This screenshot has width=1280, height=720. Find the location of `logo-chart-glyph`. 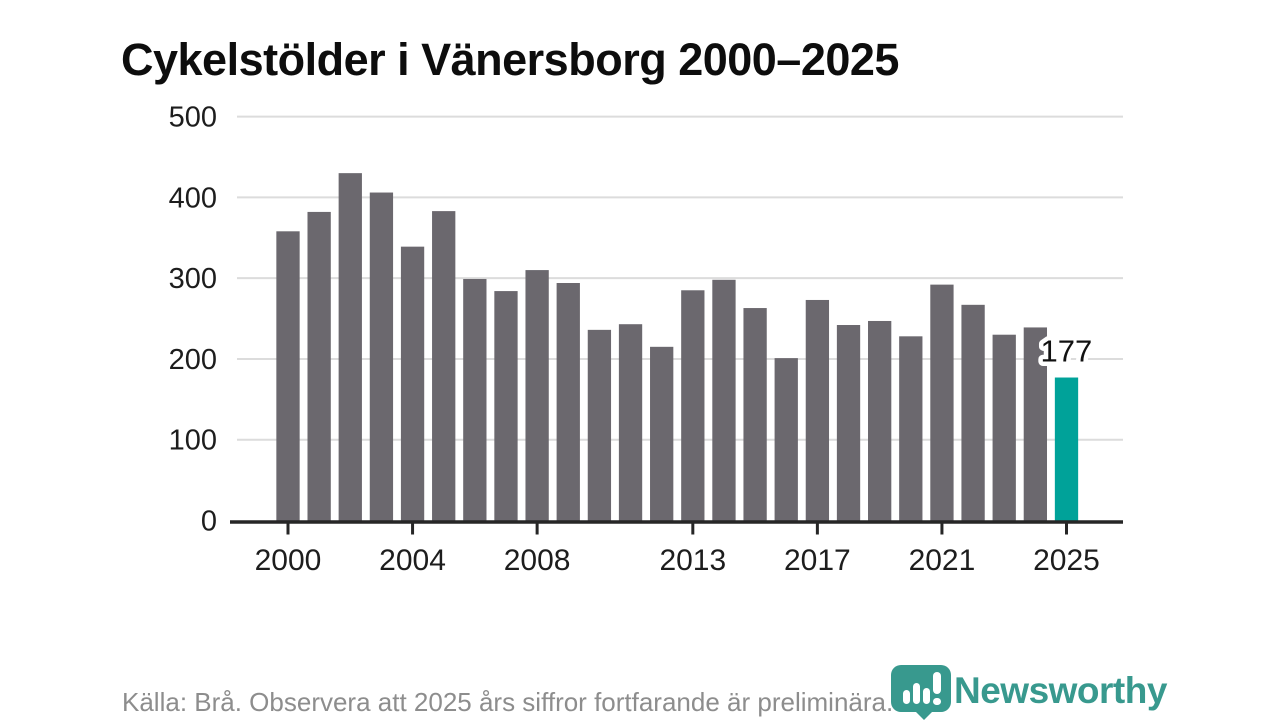

logo-chart-glyph is located at coordinates (922, 688).